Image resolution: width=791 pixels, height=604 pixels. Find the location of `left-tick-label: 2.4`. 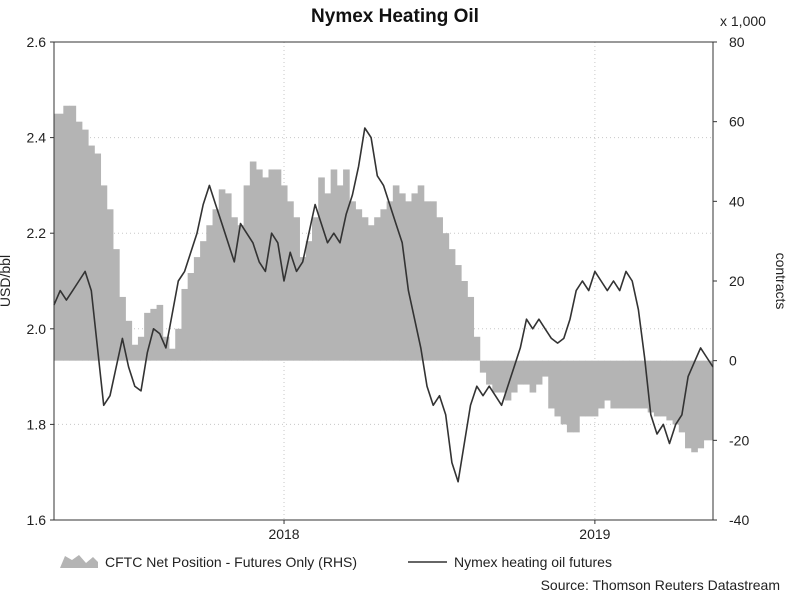

left-tick-label: 2.4 is located at coordinates (37, 138).